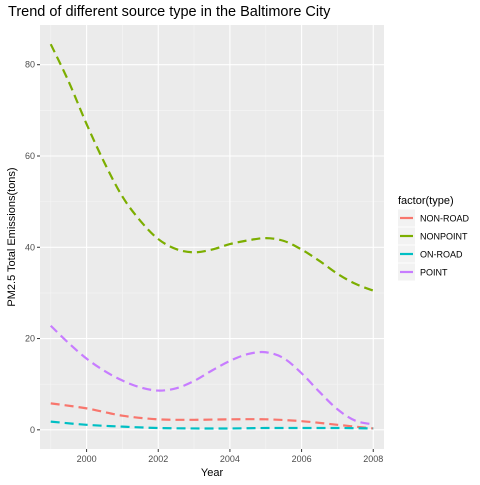  Describe the element at coordinates (373, 459) in the screenshot. I see `x-tick-label: 2008` at that location.